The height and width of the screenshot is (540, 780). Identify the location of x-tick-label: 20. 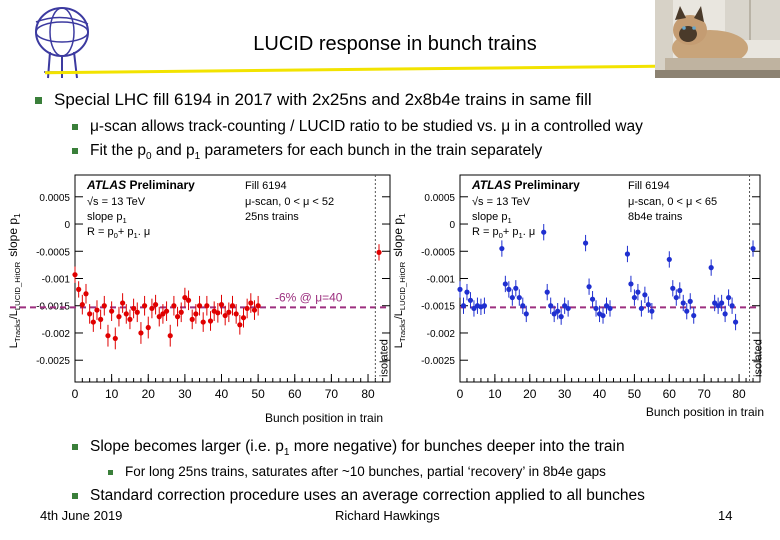
(530, 394).